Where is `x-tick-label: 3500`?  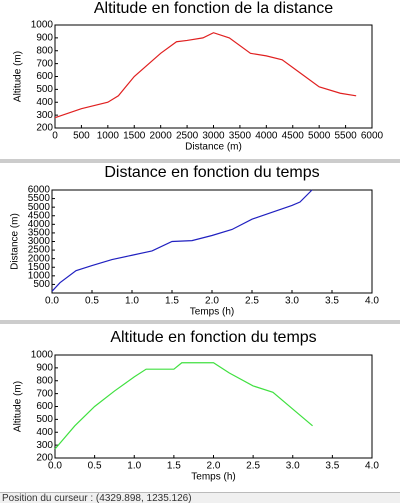 x-tick-label: 3500 is located at coordinates (240, 136).